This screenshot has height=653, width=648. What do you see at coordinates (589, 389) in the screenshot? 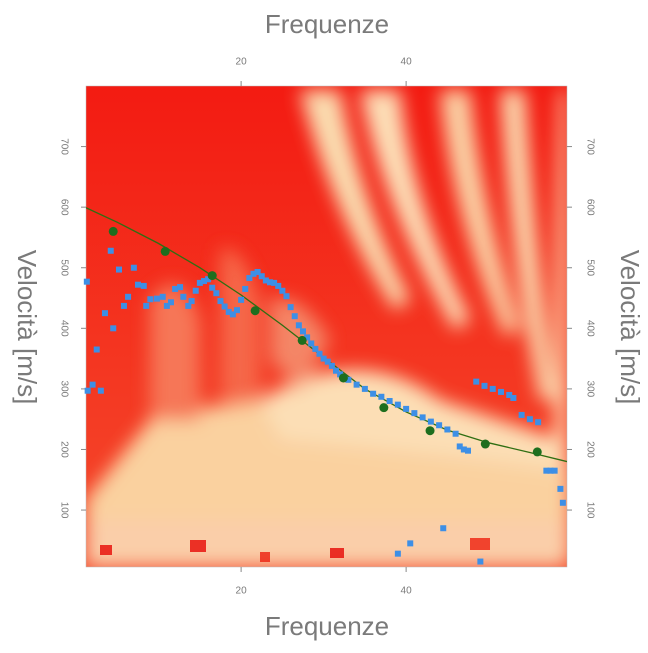
I see `y-tick-label: 300` at bounding box center [589, 389].